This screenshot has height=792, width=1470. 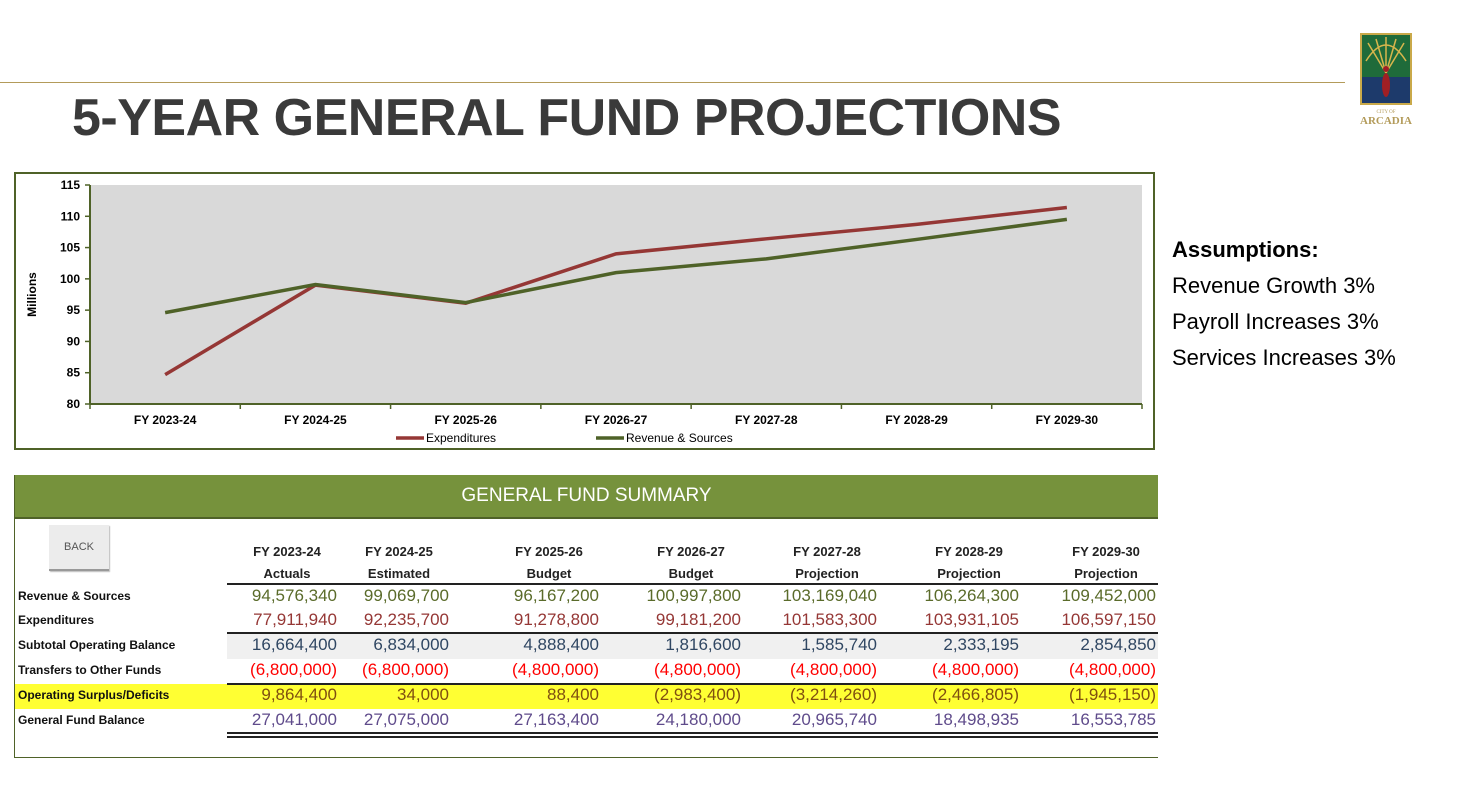 I want to click on x-tick-label: FY 2027-28, so click(x=766, y=420).